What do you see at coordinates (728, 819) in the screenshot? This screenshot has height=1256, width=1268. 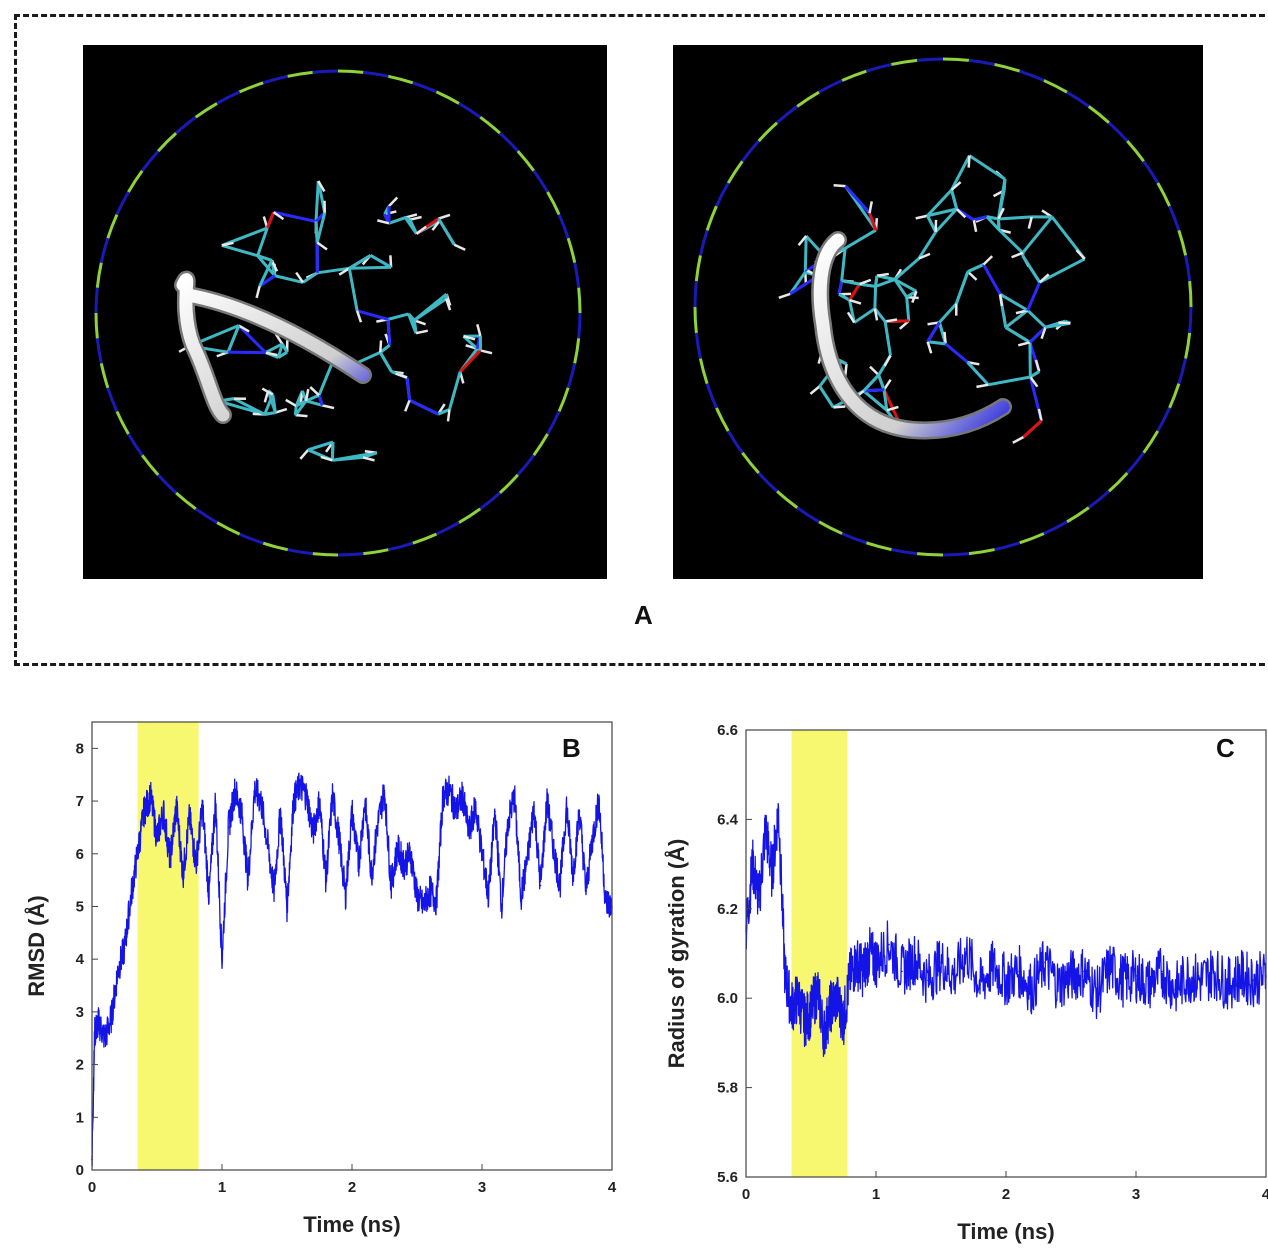 I see `y-tick-label: 6.4` at bounding box center [728, 819].